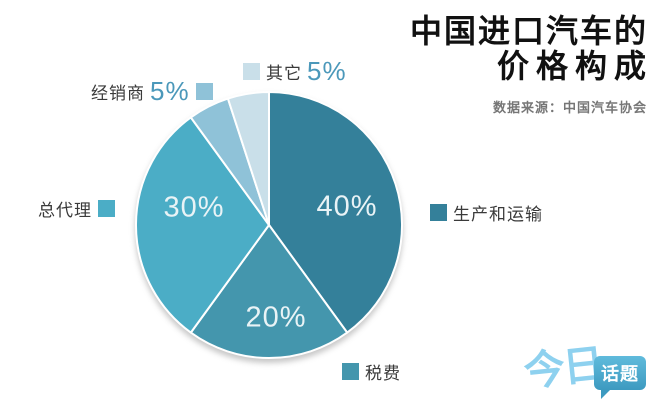  What do you see at coordinates (620, 377) in the screenshot?
I see `logo-speech-bubble-huati: 话题` at bounding box center [620, 377].